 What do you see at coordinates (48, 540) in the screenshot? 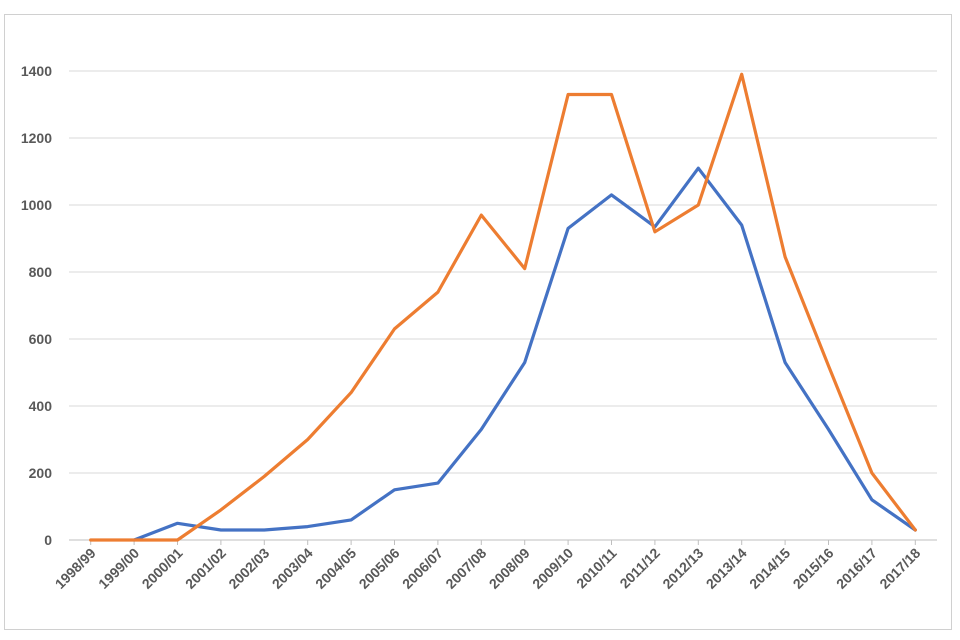
I see `y-tick-label: 0` at bounding box center [48, 540].